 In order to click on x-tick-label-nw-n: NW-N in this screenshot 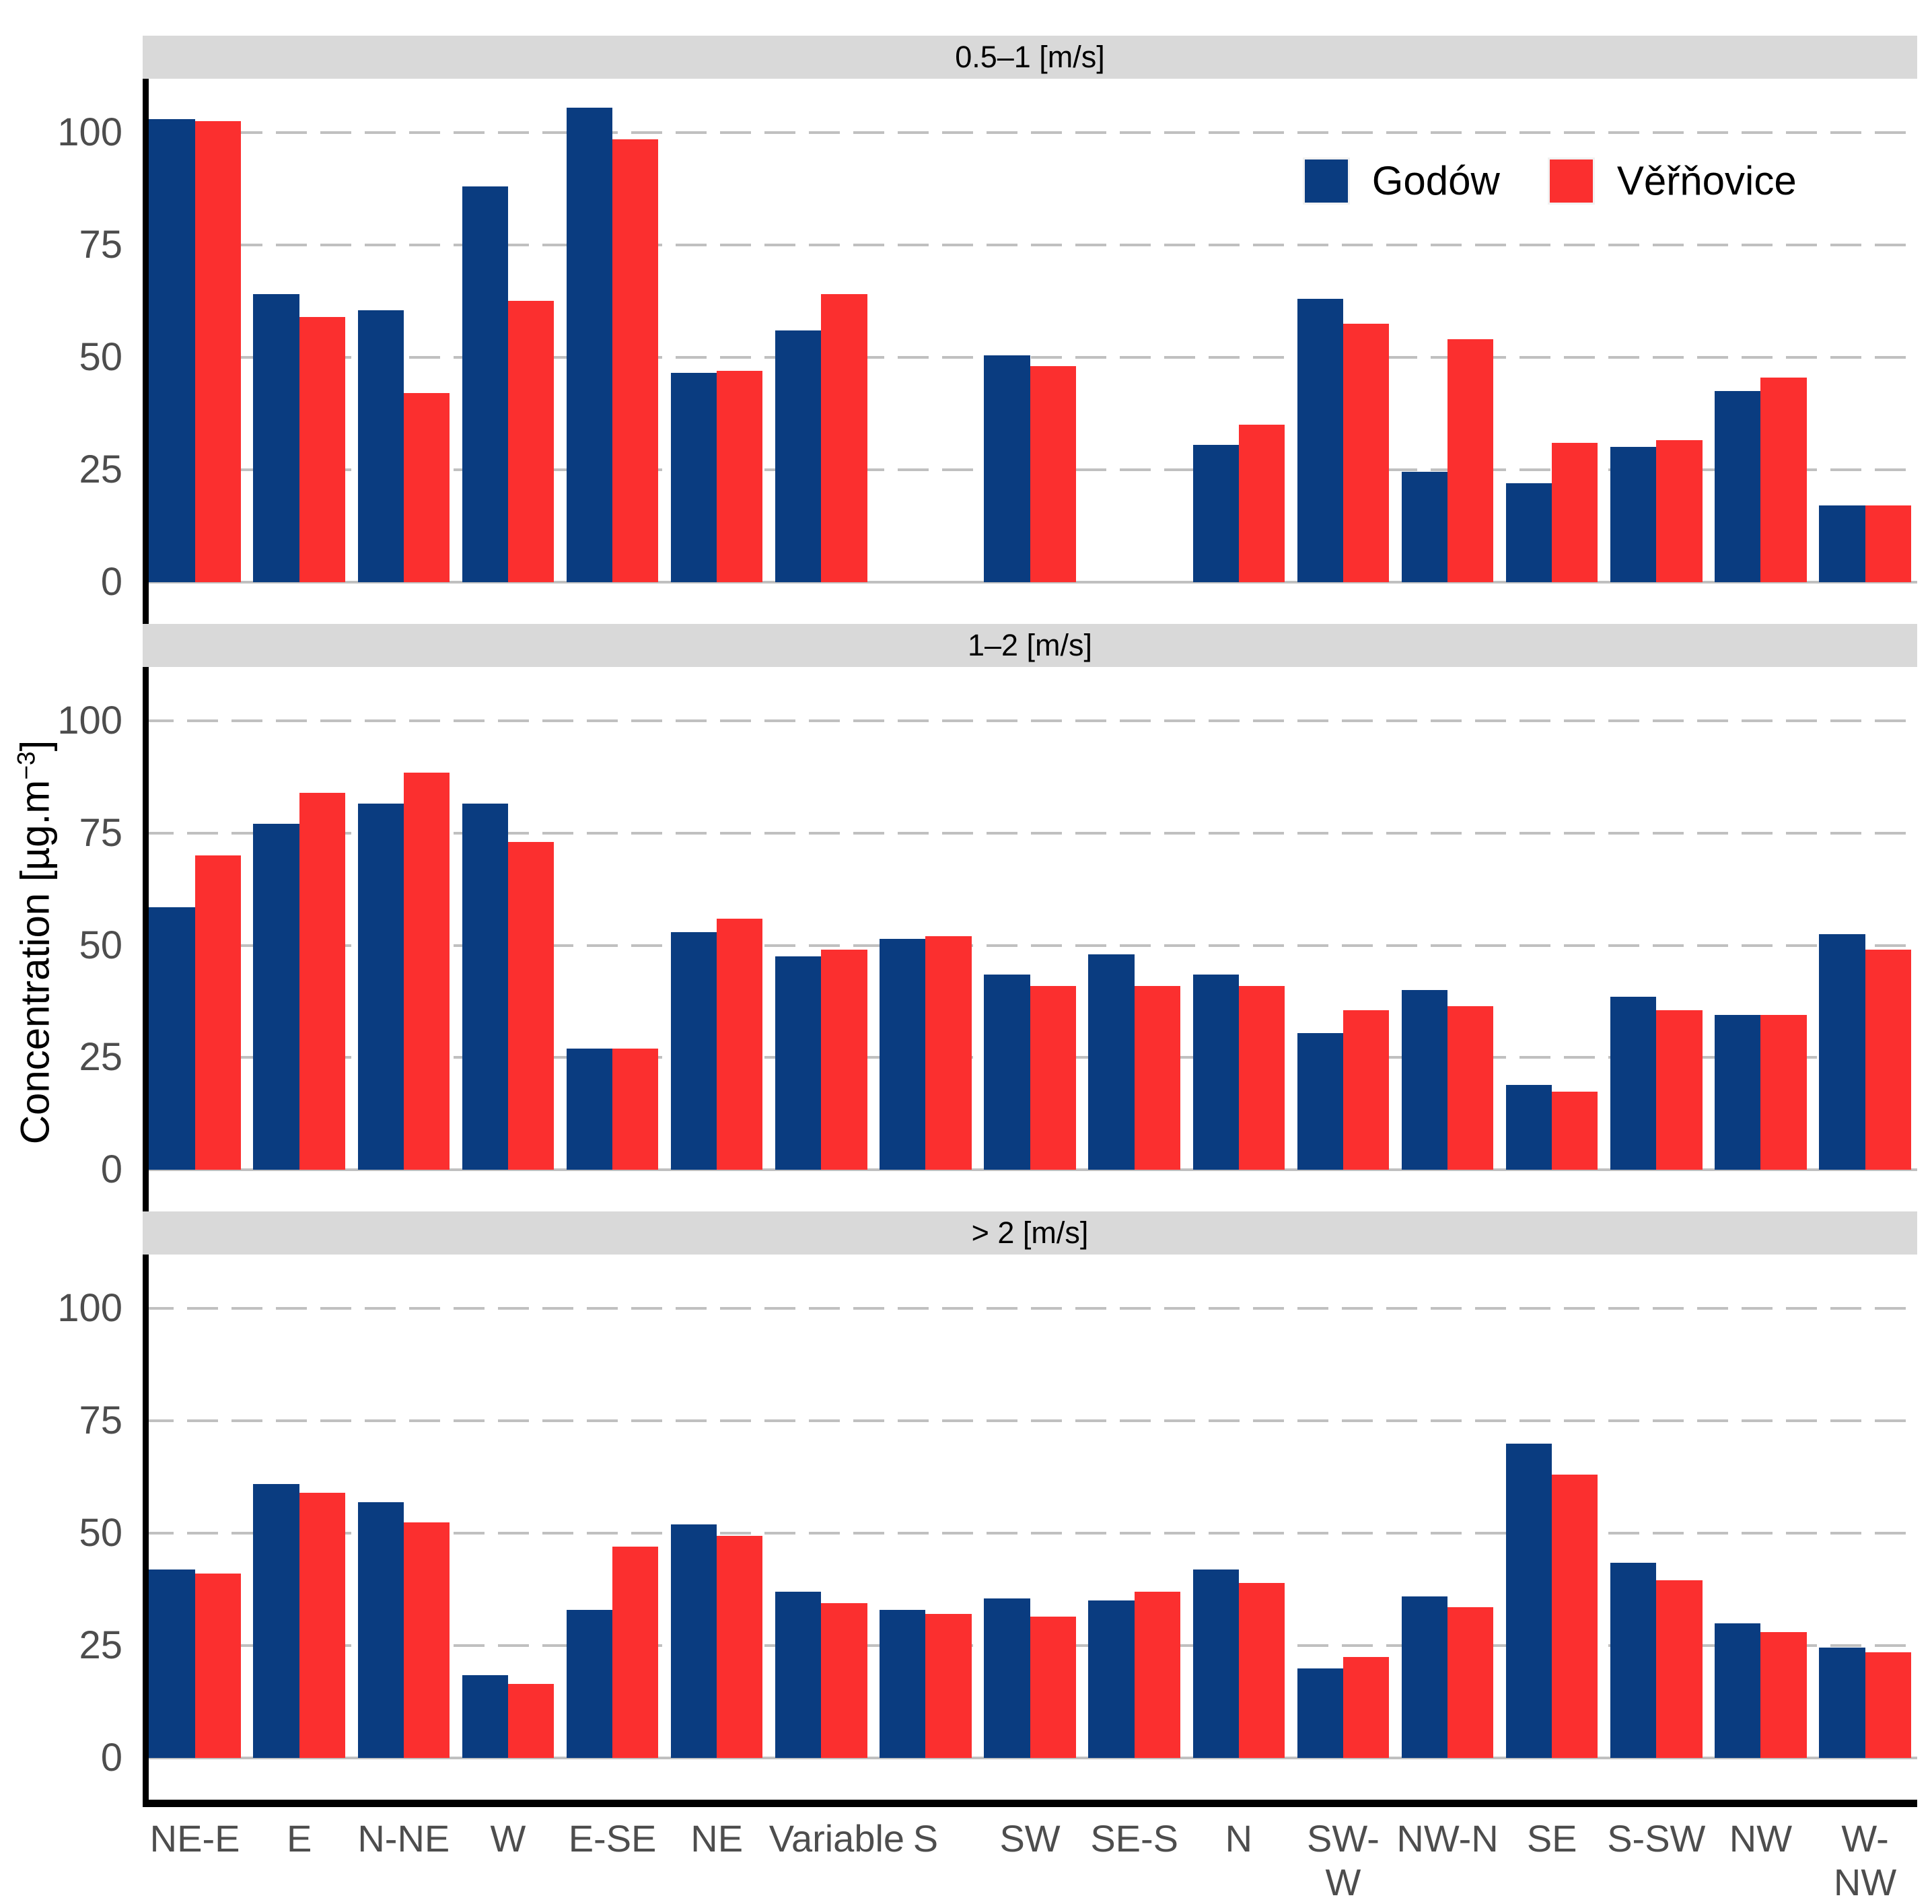, I will do `click(1447, 1838)`.